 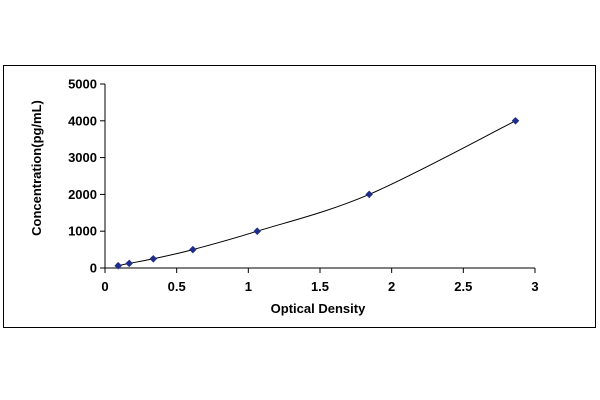 What do you see at coordinates (93, 268) in the screenshot?
I see `y-tick-label: 0` at bounding box center [93, 268].